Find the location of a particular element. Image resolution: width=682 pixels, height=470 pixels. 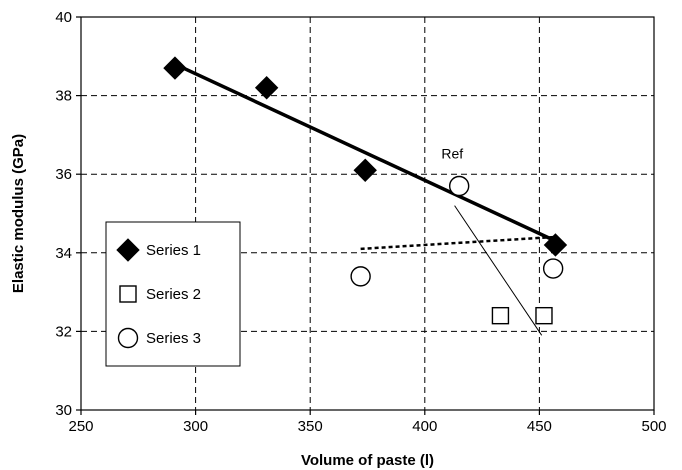

y-axis-label: Elastic modulus (GPa) is located at coordinates (18, 213).